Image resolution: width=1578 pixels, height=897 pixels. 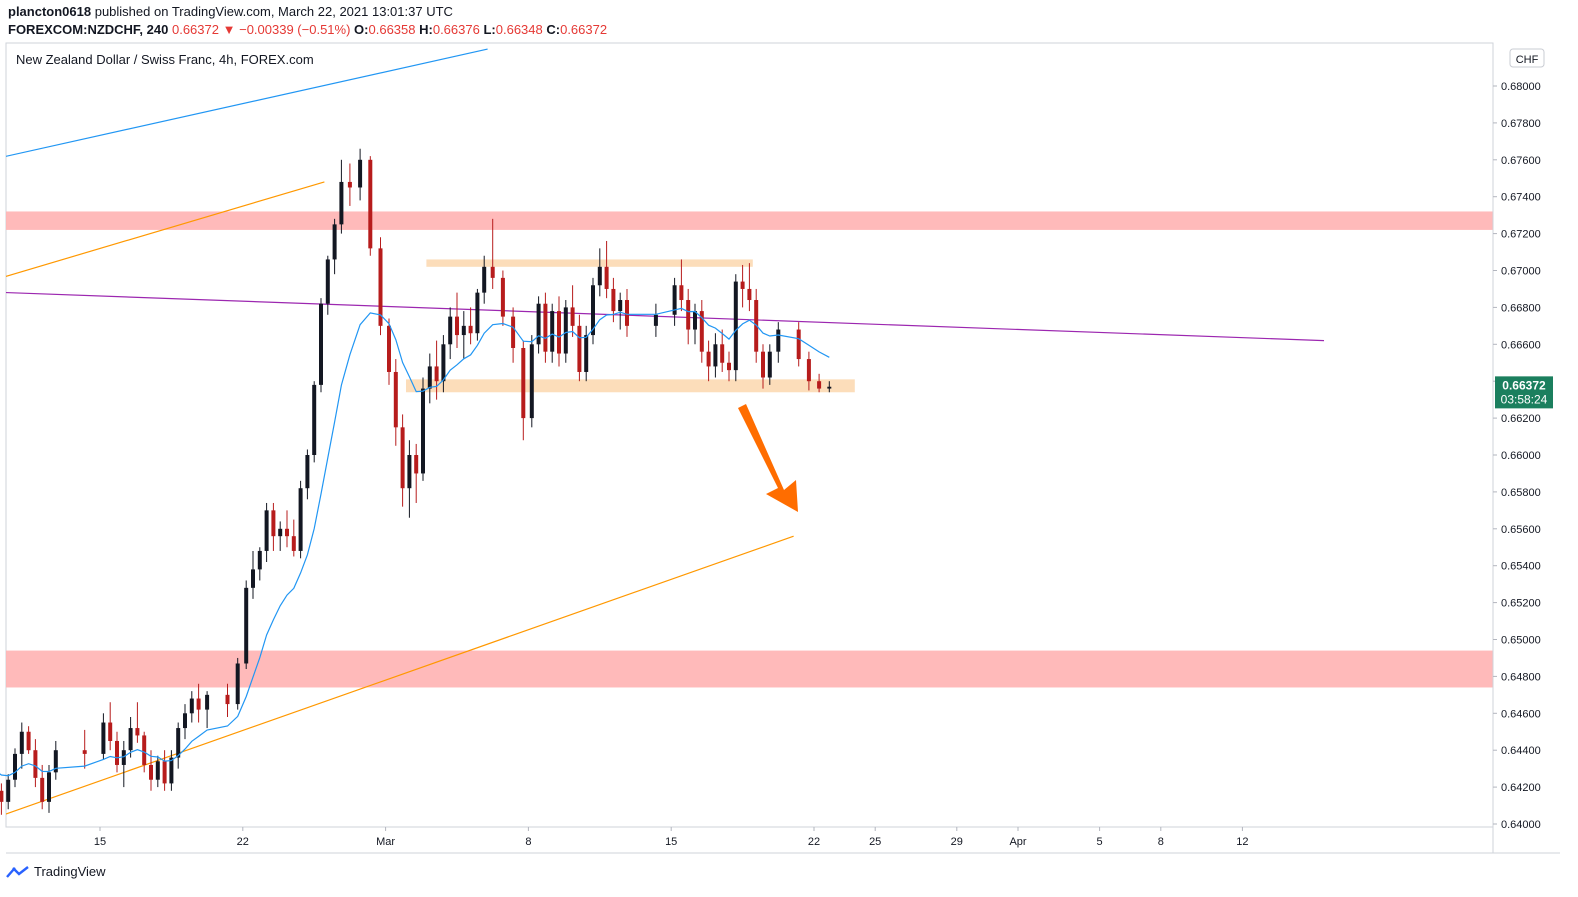 What do you see at coordinates (1524, 385) in the screenshot?
I see `last-price-tag-value: 0.66372` at bounding box center [1524, 385].